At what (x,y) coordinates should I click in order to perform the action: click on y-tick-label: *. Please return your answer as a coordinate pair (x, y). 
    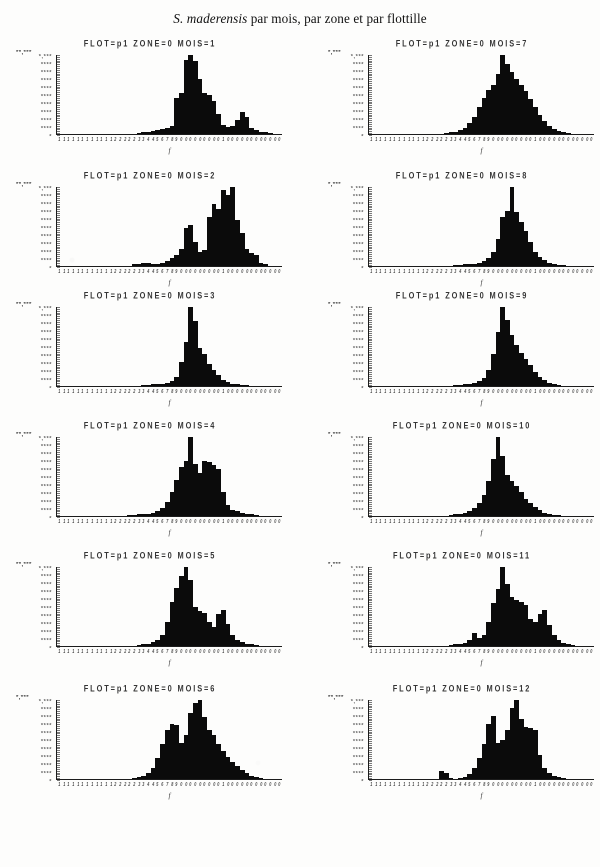
    Looking at the image, I should click on (50, 519).